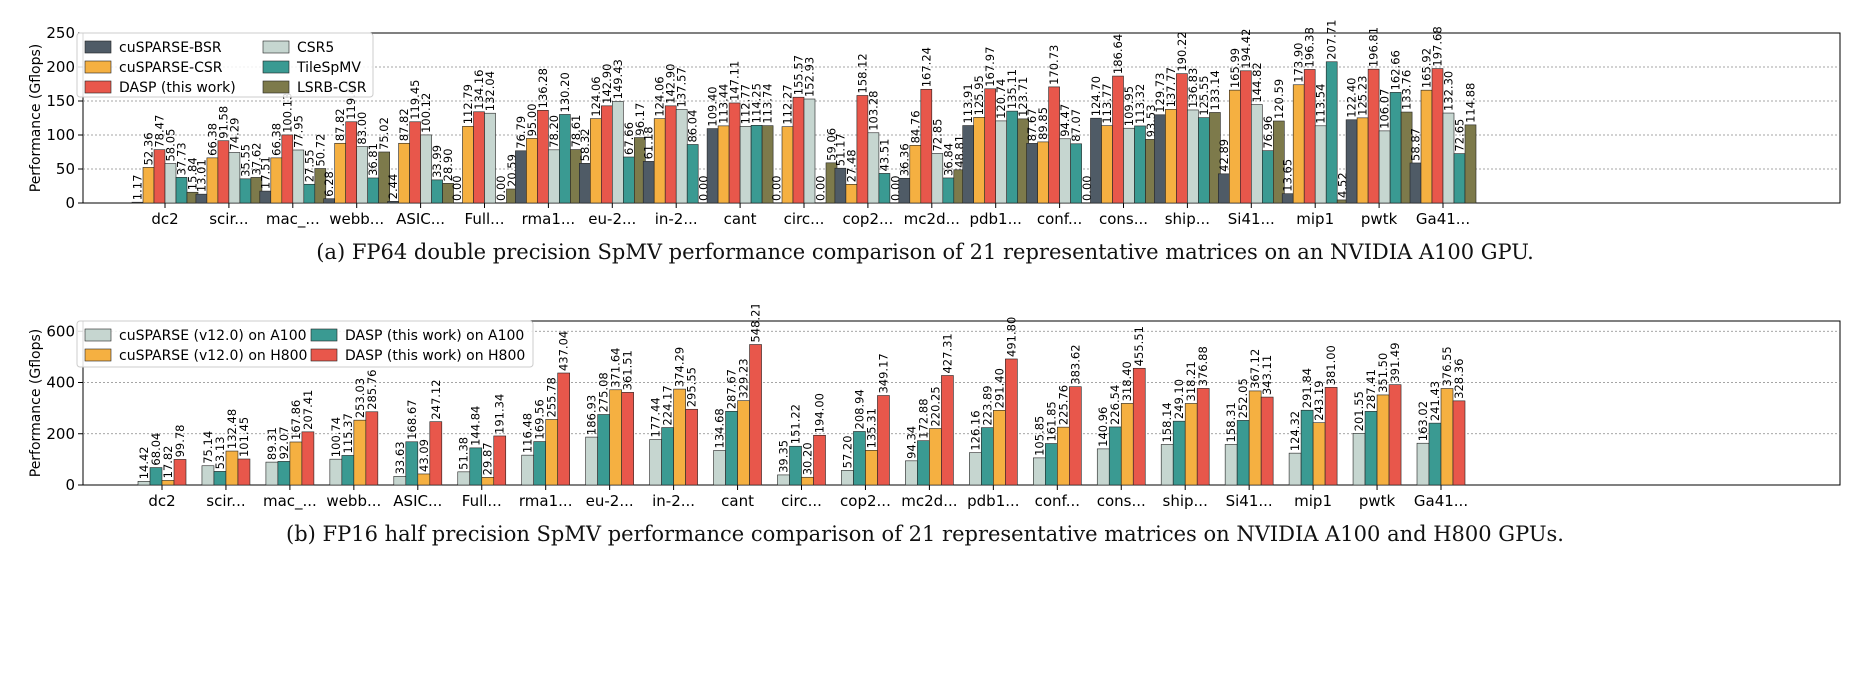 The width and height of the screenshot is (1850, 678). I want to click on data-label: 109.95, so click(1129, 106).